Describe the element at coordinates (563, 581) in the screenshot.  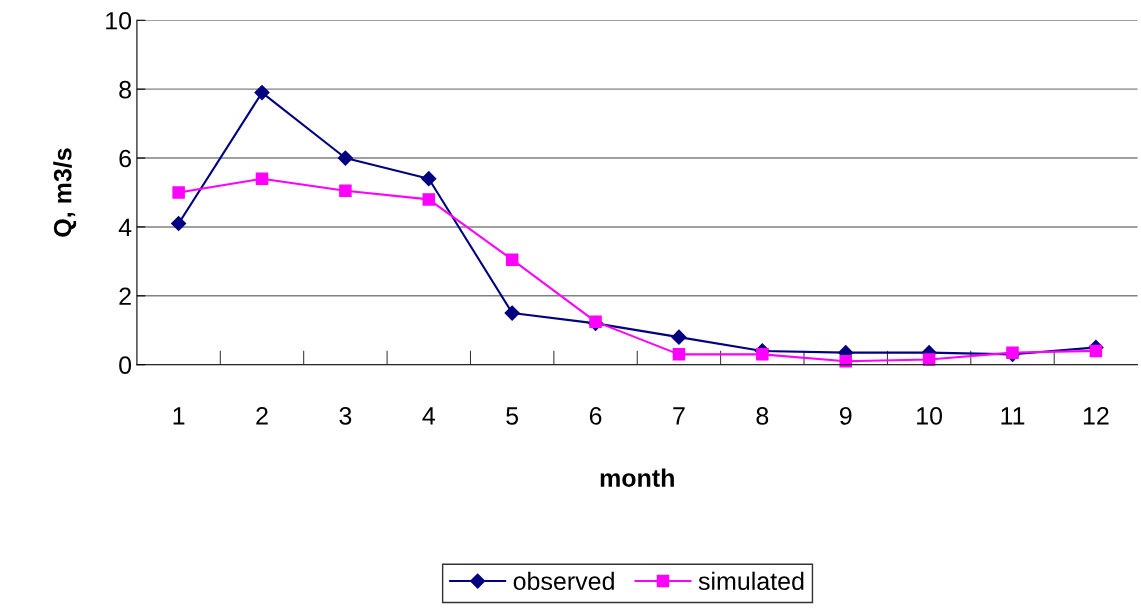
I see `legend-label: observed` at that location.